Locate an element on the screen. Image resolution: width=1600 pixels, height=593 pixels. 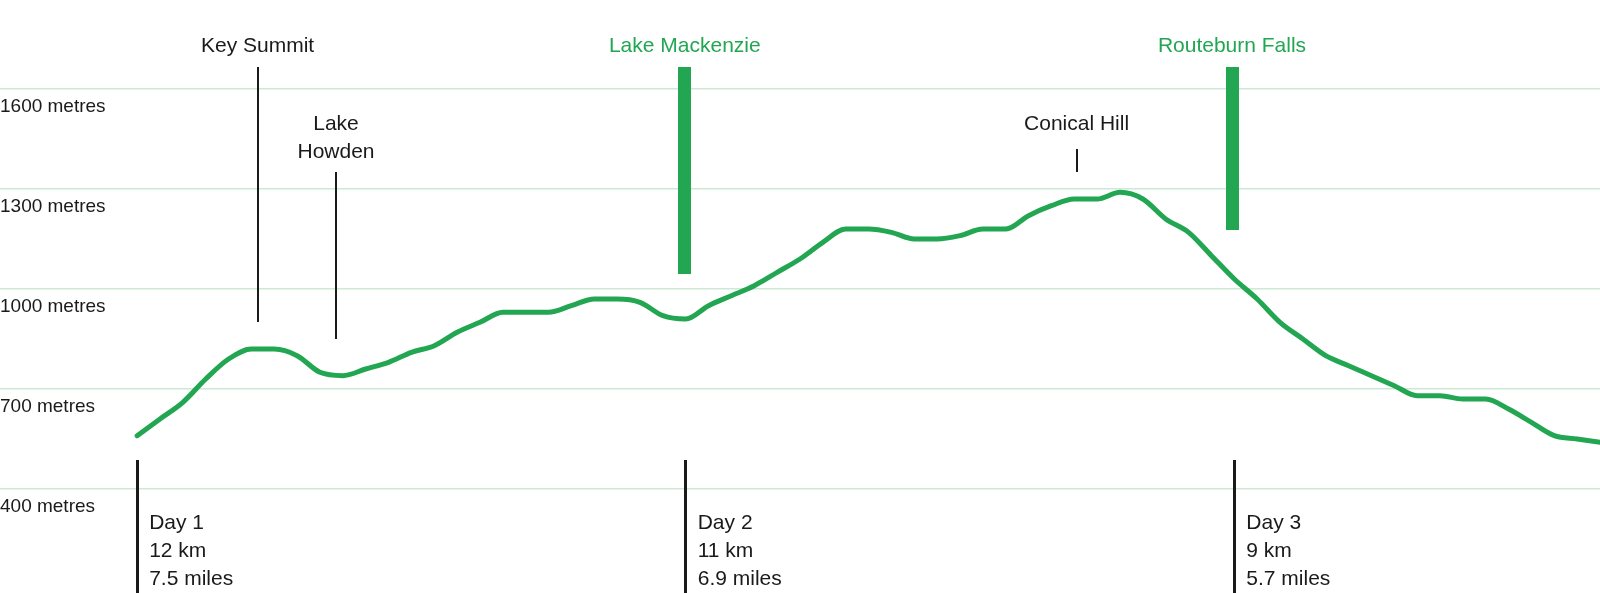
y-tick-label: 400 metres is located at coordinates (48, 506).